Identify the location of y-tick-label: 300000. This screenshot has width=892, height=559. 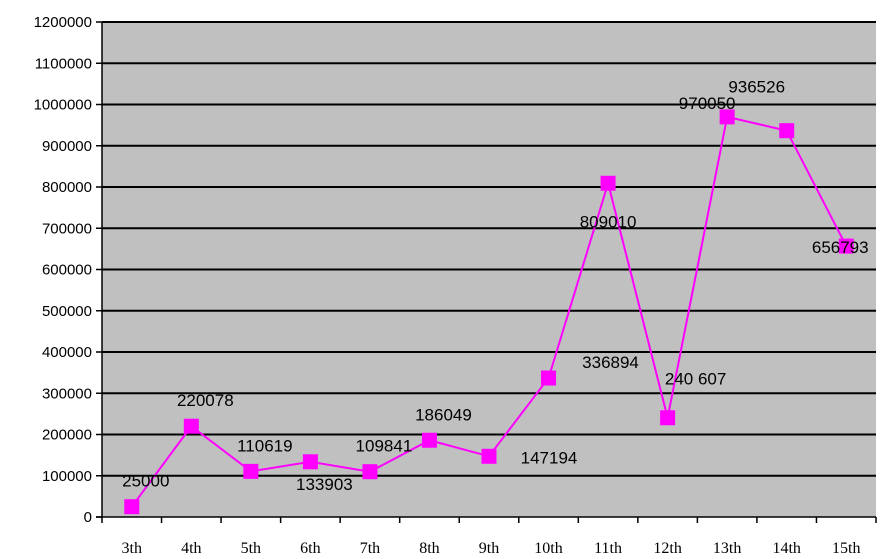
(67, 393).